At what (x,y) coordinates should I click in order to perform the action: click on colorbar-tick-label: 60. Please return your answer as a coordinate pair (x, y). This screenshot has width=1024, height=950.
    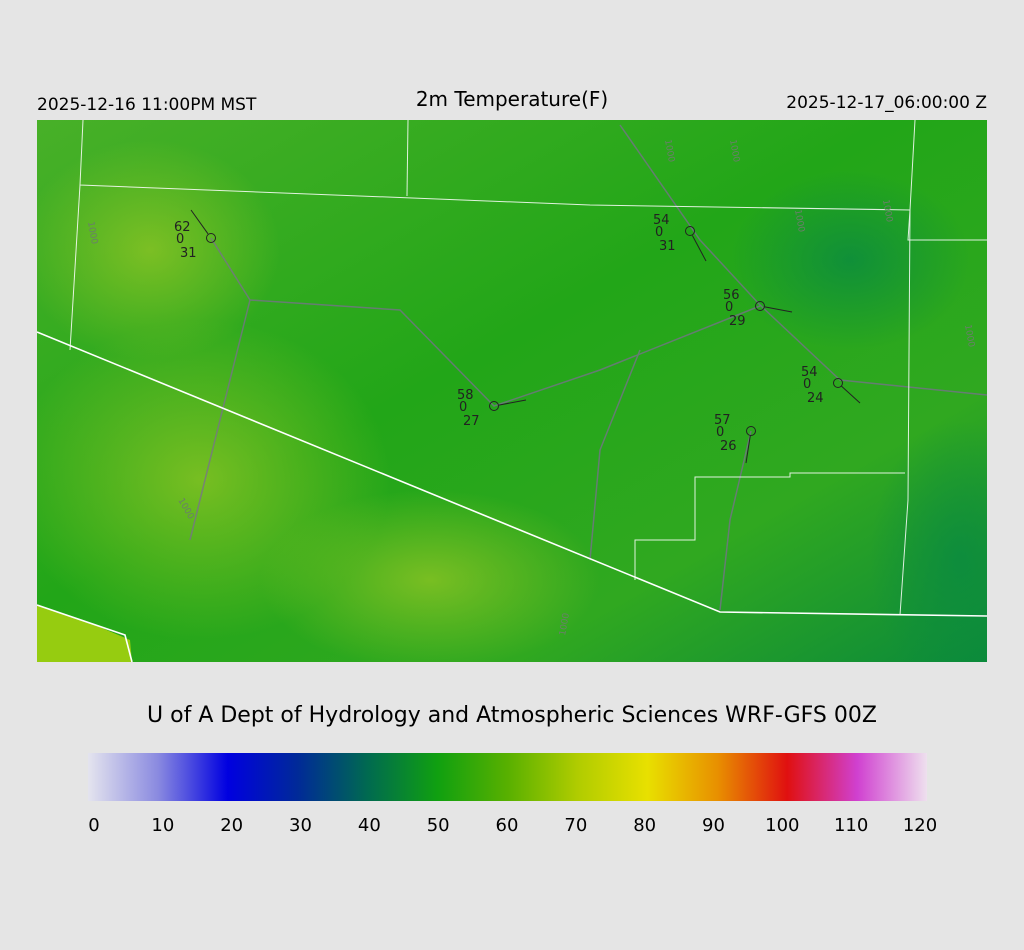
    Looking at the image, I should click on (507, 825).